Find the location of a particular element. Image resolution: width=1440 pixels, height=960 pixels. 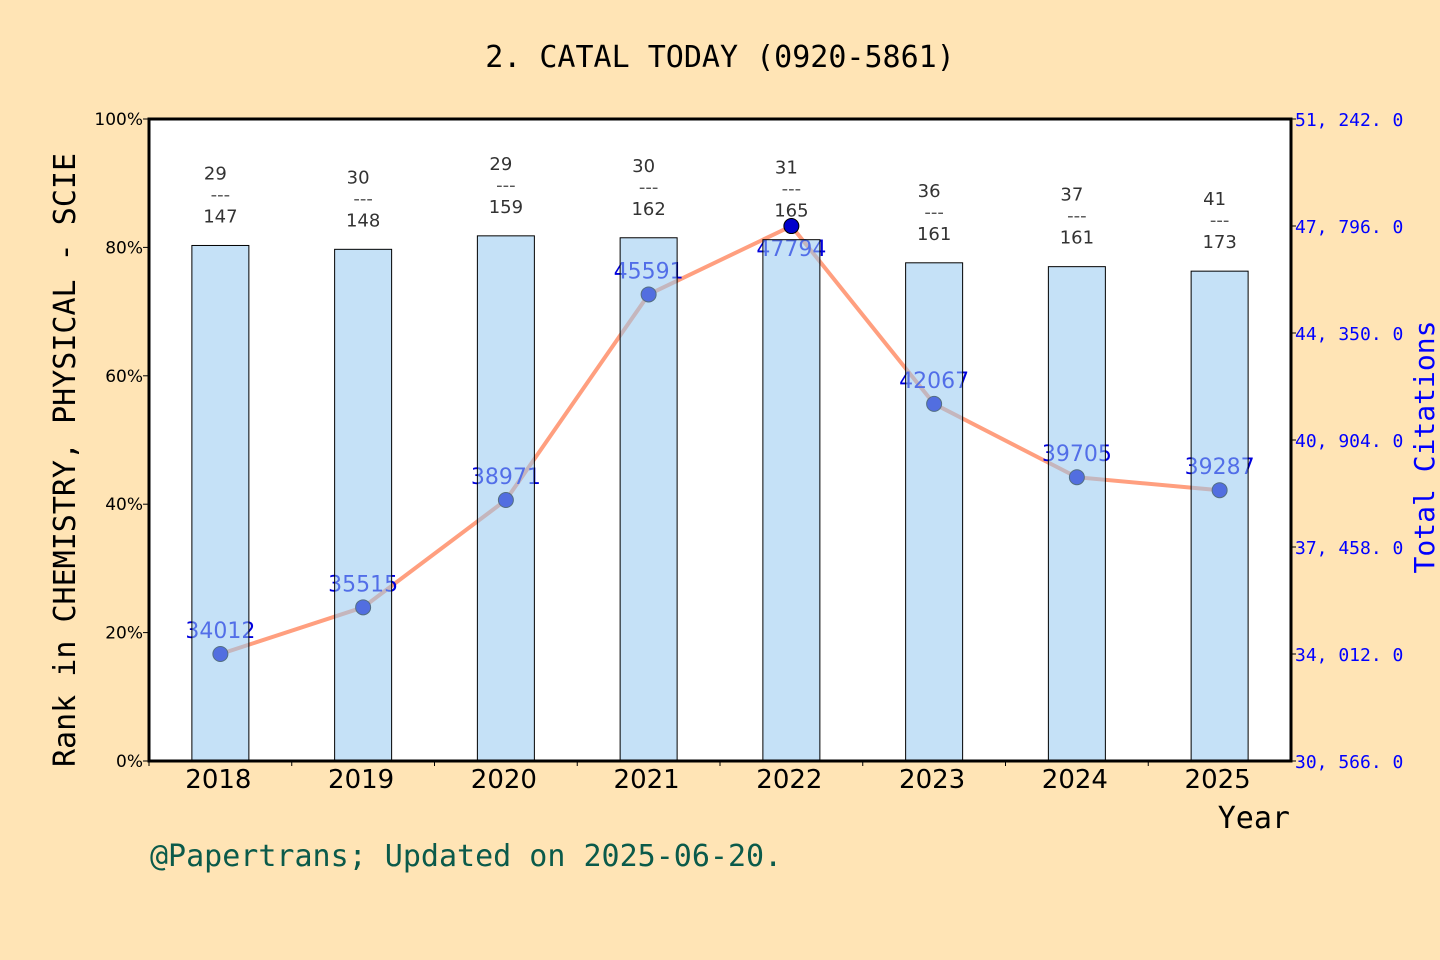

y-left-tick-label: 100% is located at coordinates (118, 120).